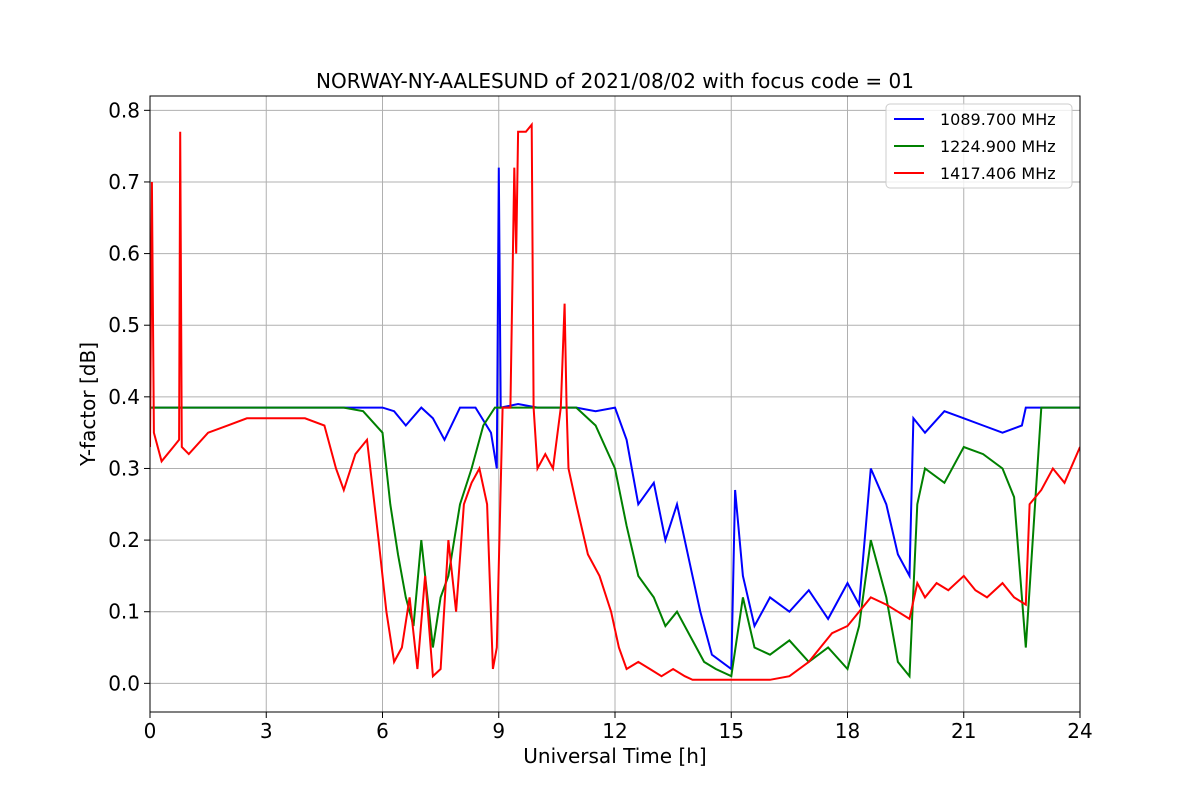 Image resolution: width=1200 pixels, height=800 pixels. I want to click on y-tick-label: 0.1, so click(124, 612).